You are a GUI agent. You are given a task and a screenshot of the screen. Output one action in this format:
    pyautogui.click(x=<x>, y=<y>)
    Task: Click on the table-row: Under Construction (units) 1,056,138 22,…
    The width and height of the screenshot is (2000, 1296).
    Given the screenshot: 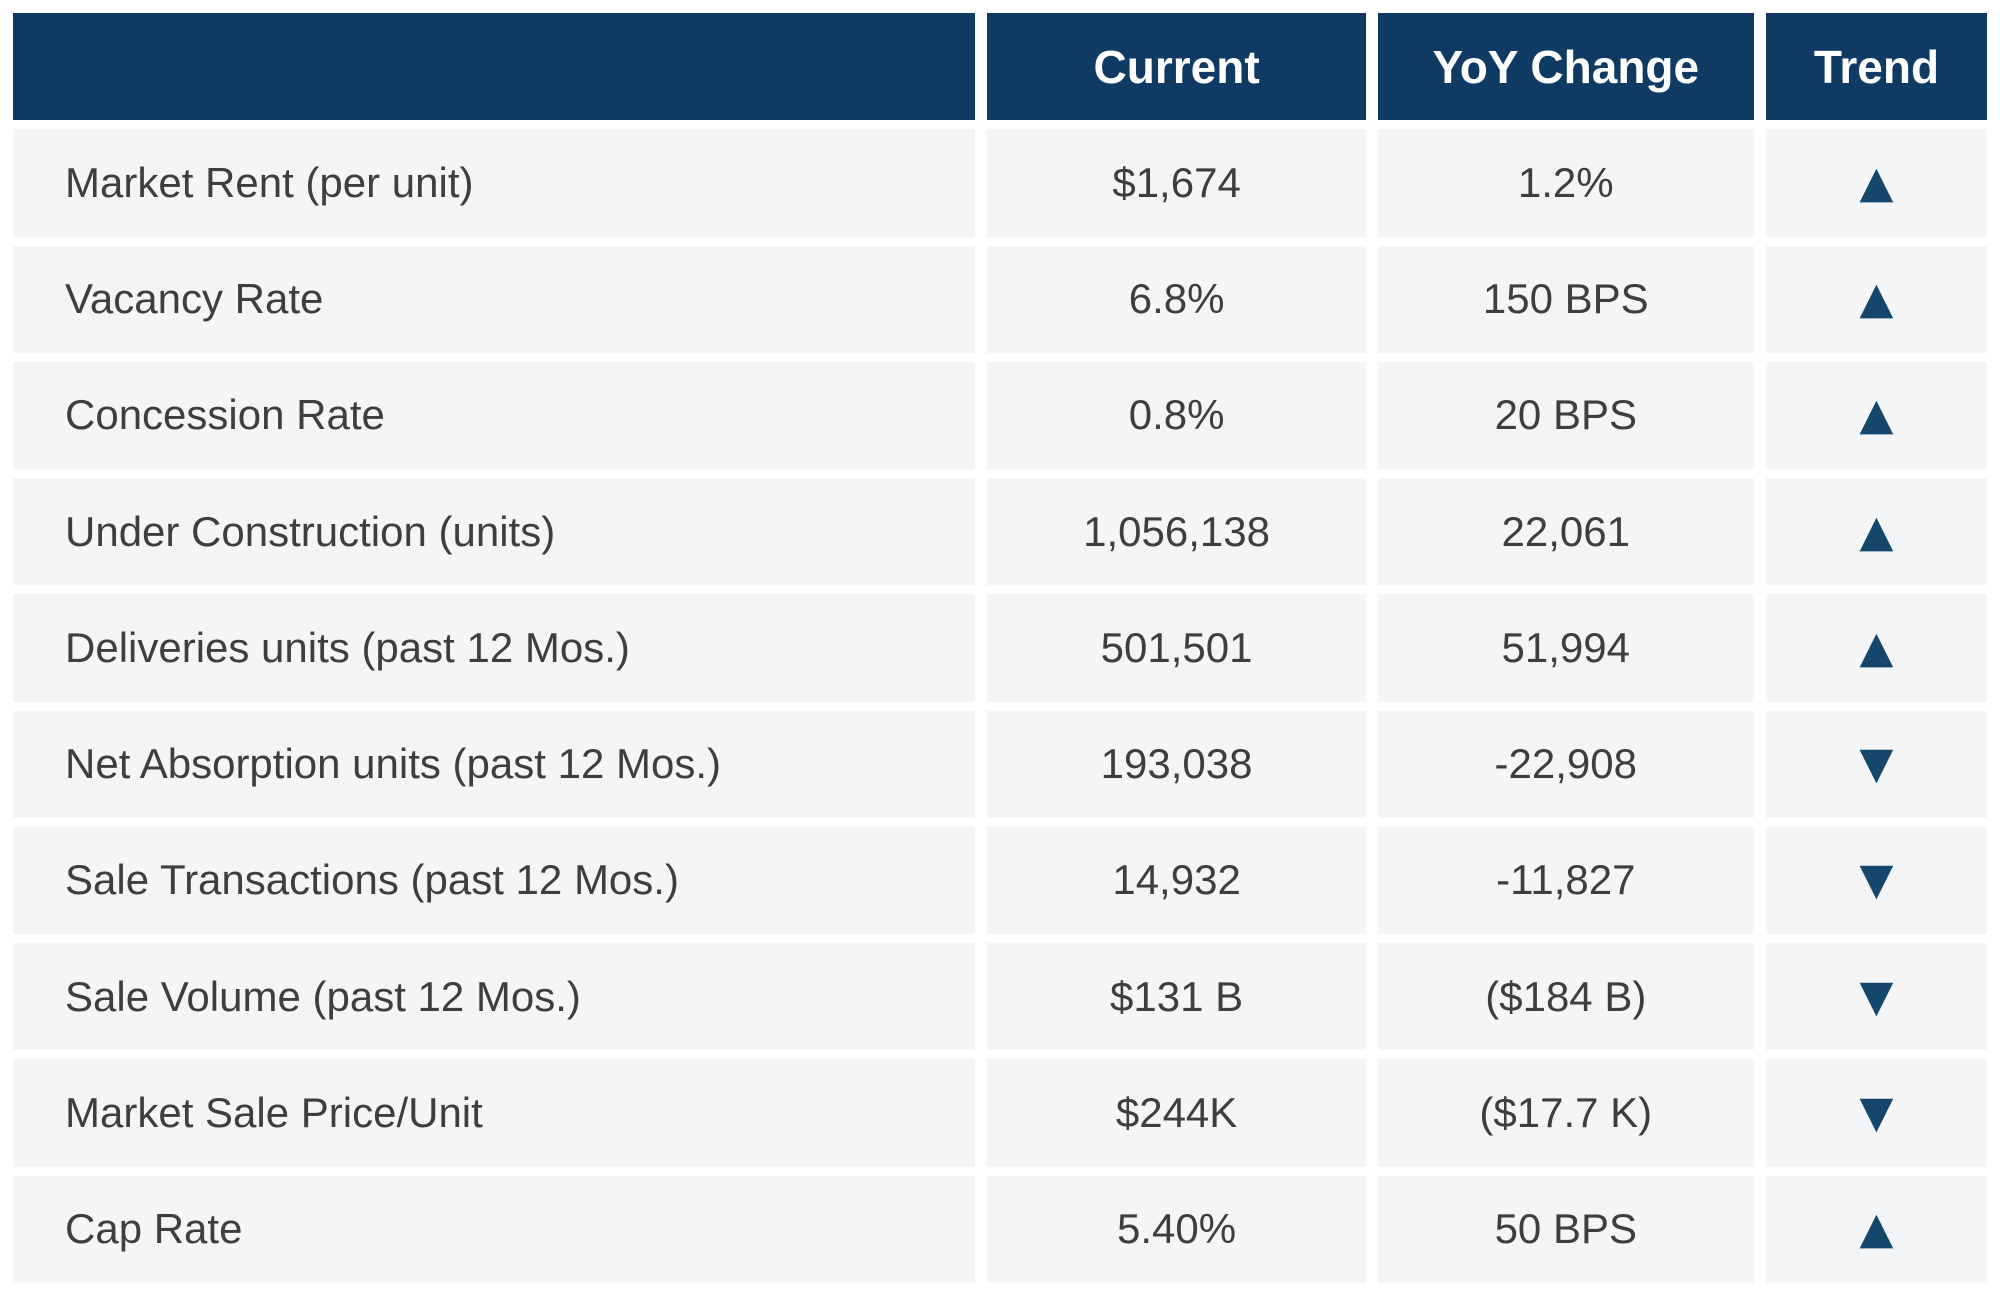 What is the action you would take?
    pyautogui.click(x=1000, y=532)
    